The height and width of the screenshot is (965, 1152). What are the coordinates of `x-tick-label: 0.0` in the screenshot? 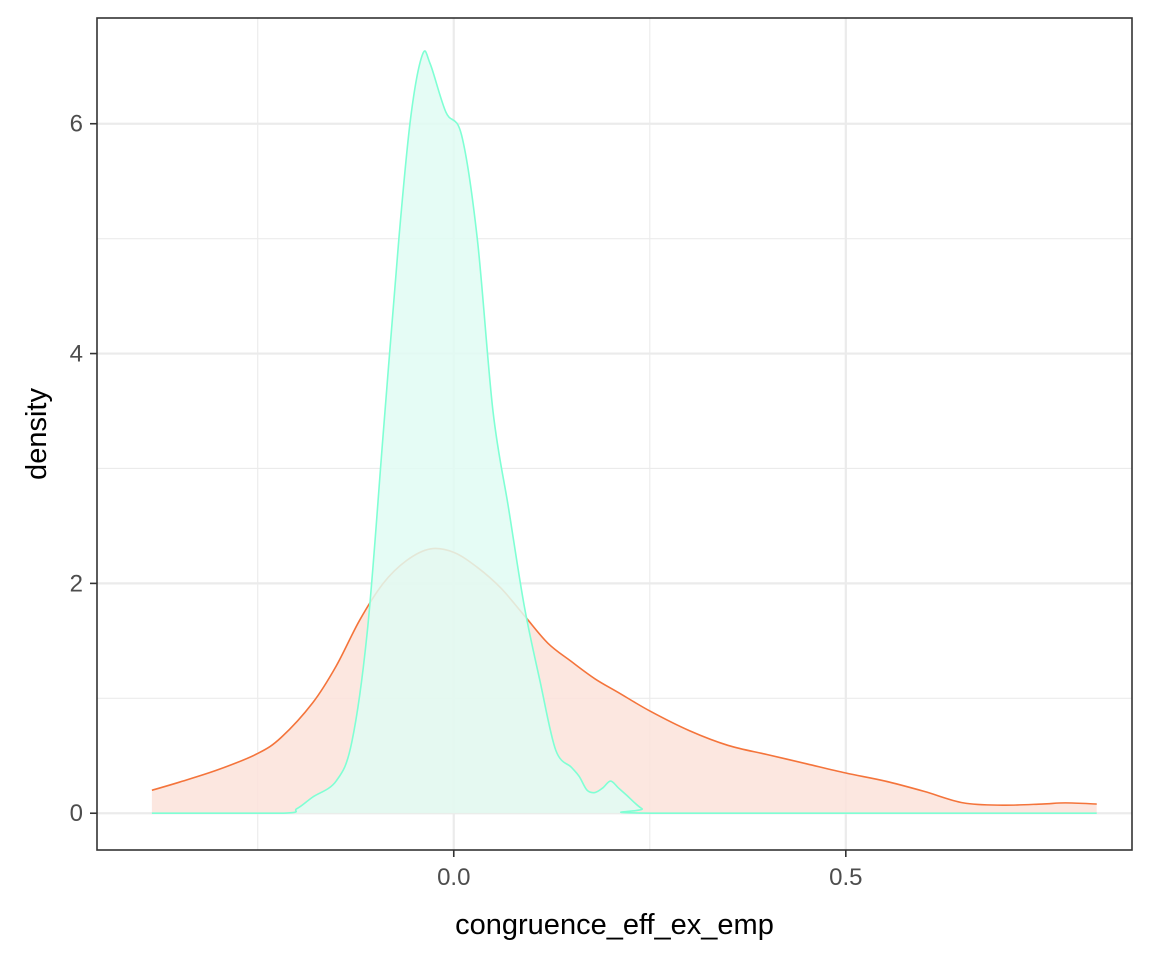 It's located at (453, 877).